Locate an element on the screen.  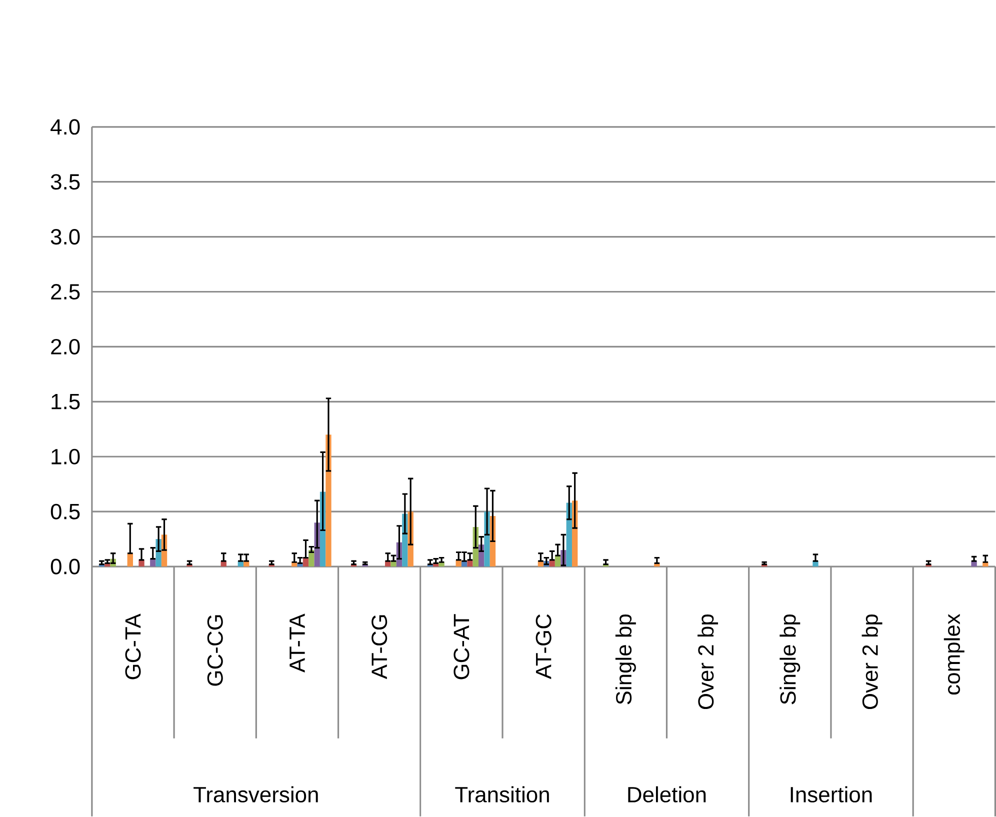
y-tick-label: 2.5 is located at coordinates (65, 292).